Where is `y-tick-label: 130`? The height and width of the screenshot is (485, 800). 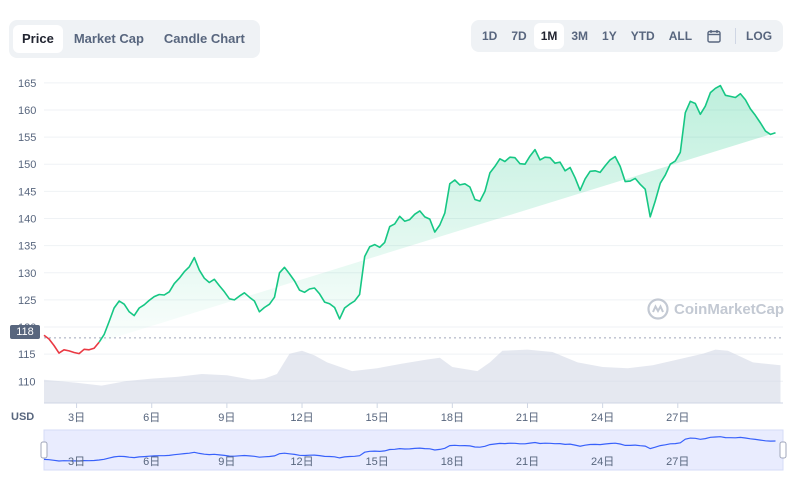
y-tick-label: 130 is located at coordinates (27, 274).